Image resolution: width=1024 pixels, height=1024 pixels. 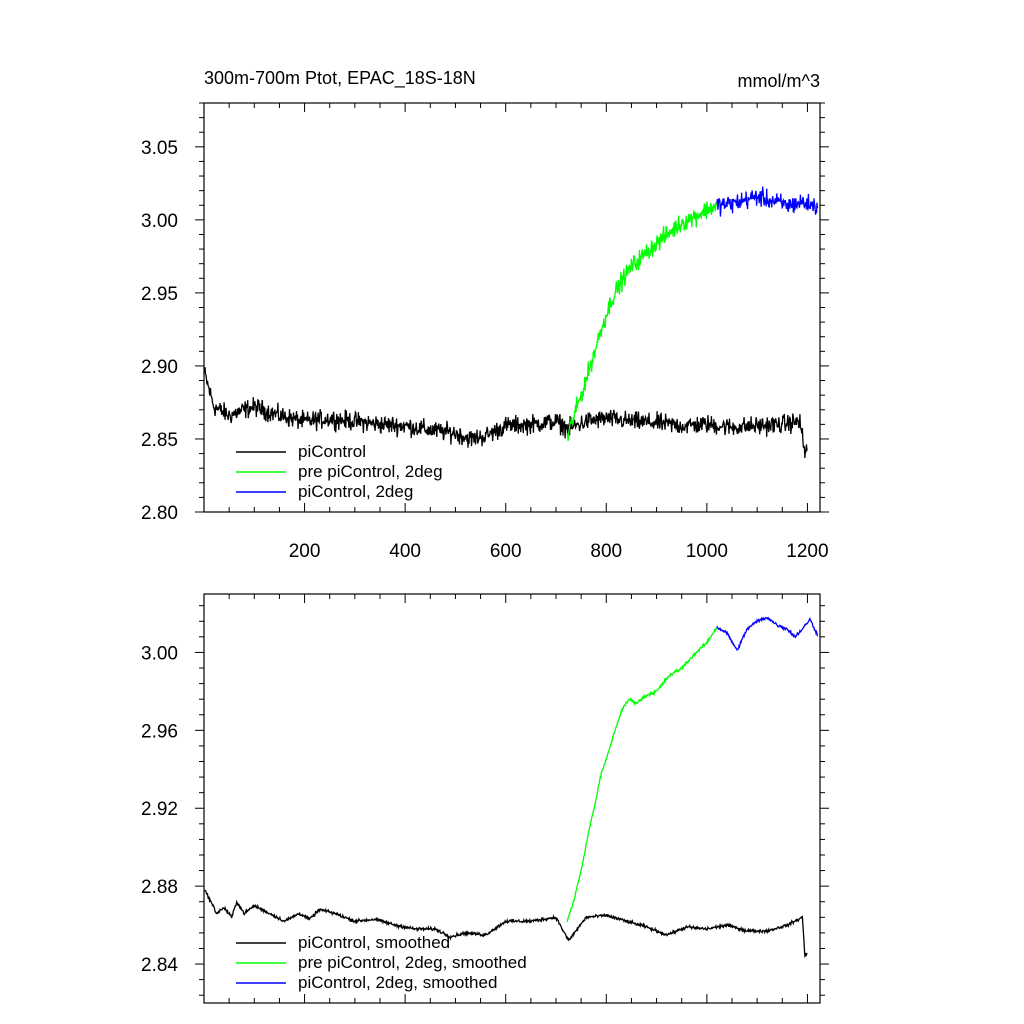 What do you see at coordinates (355, 491) in the screenshot?
I see `legend-label: piControl, 2deg` at bounding box center [355, 491].